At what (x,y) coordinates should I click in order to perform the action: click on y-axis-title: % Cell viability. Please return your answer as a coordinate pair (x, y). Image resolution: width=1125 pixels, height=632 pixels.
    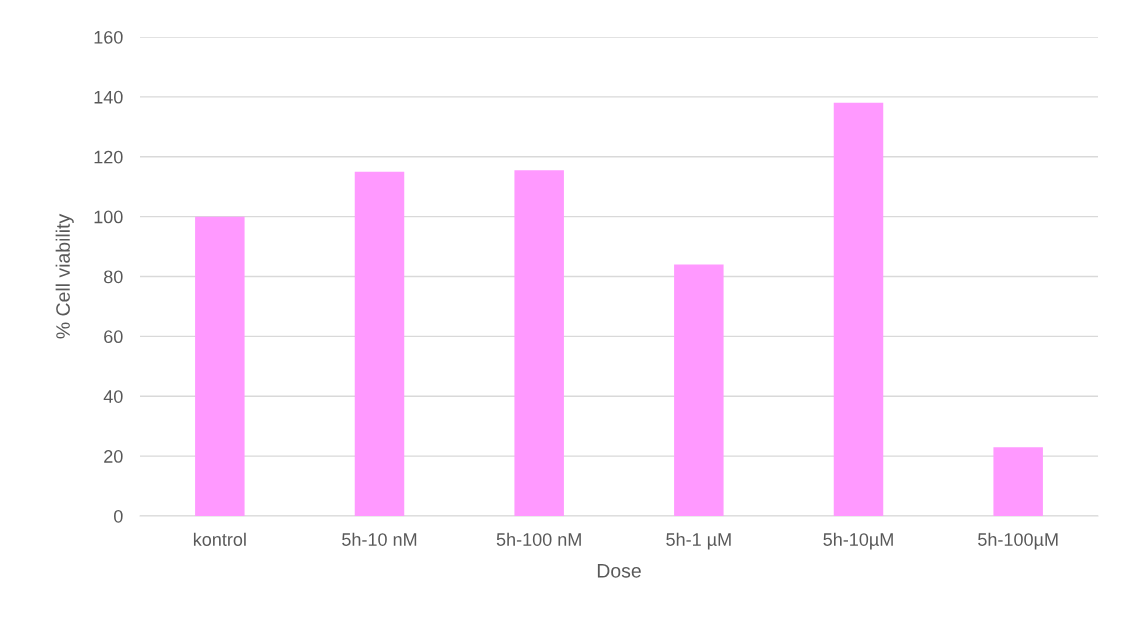
    Looking at the image, I should click on (64, 276).